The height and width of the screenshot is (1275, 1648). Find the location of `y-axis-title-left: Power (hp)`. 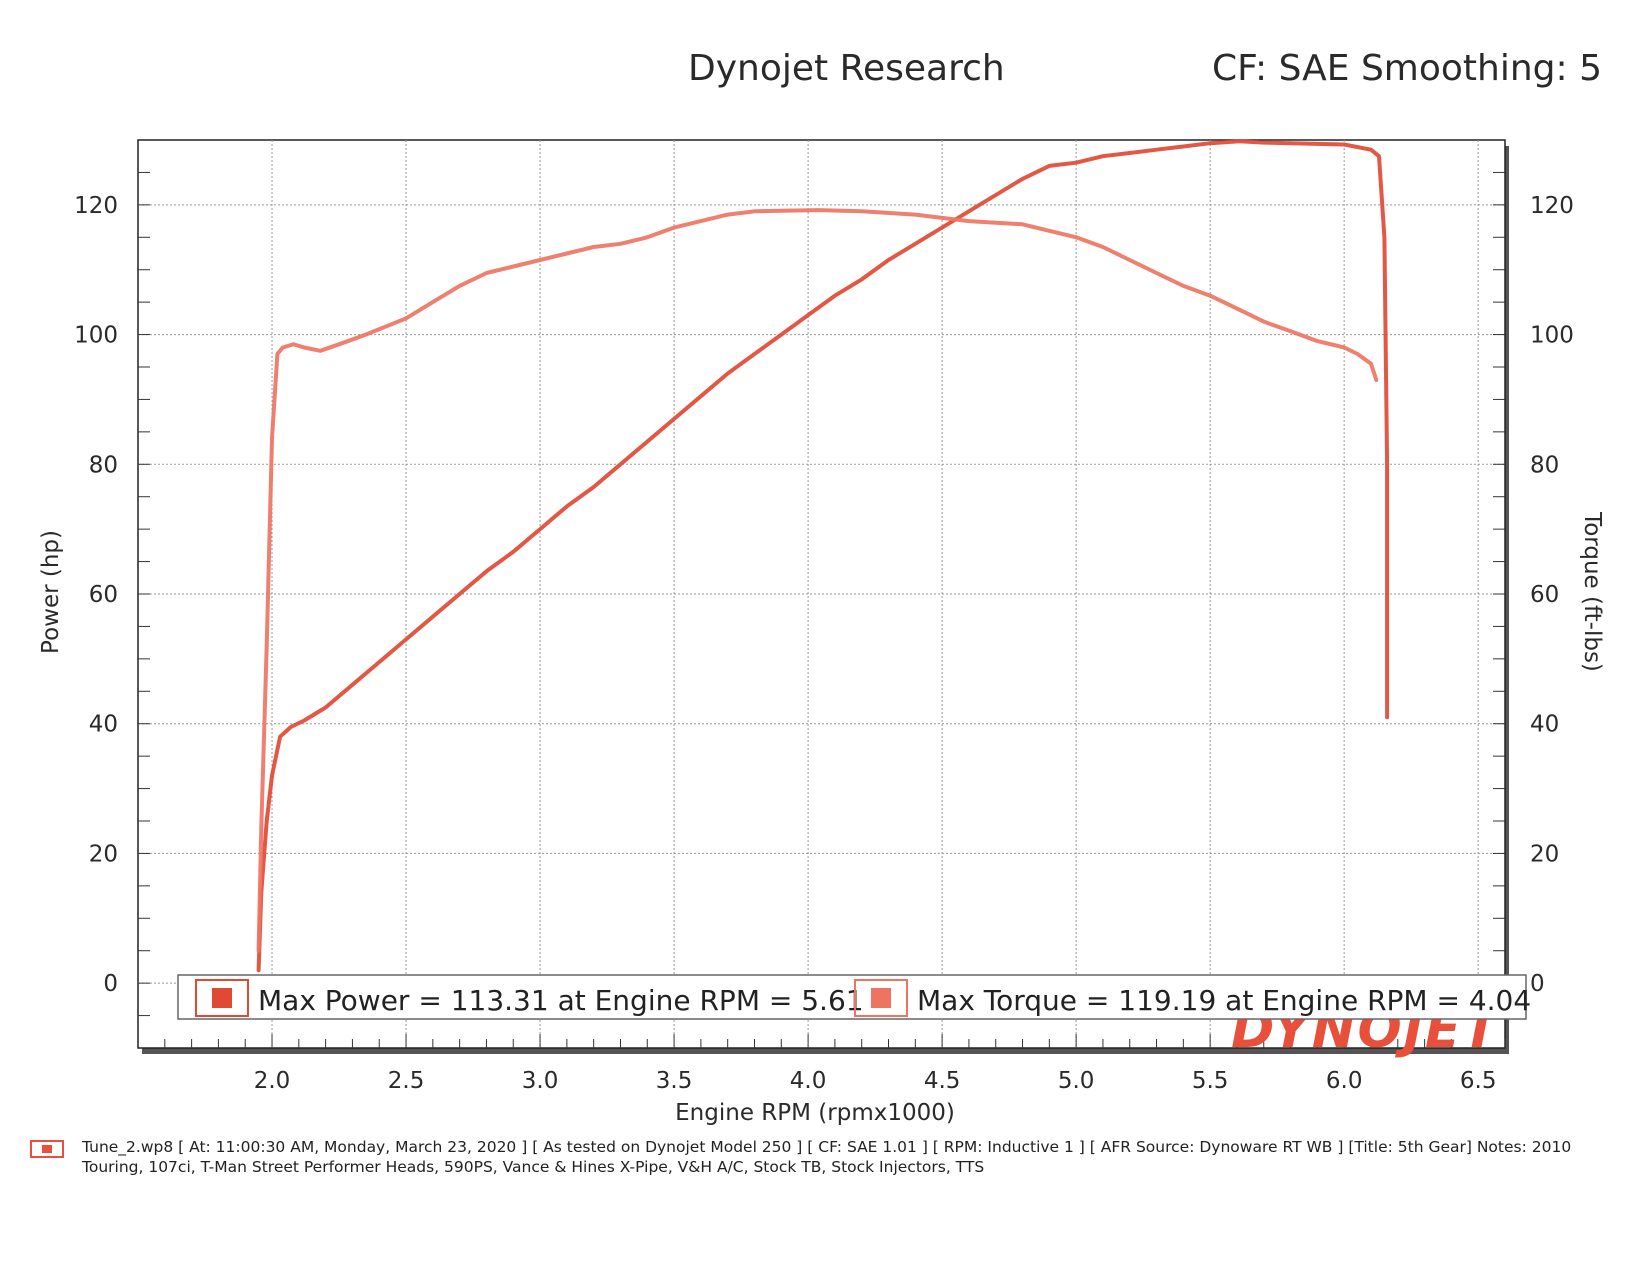

y-axis-title-left: Power (hp) is located at coordinates (51, 592).